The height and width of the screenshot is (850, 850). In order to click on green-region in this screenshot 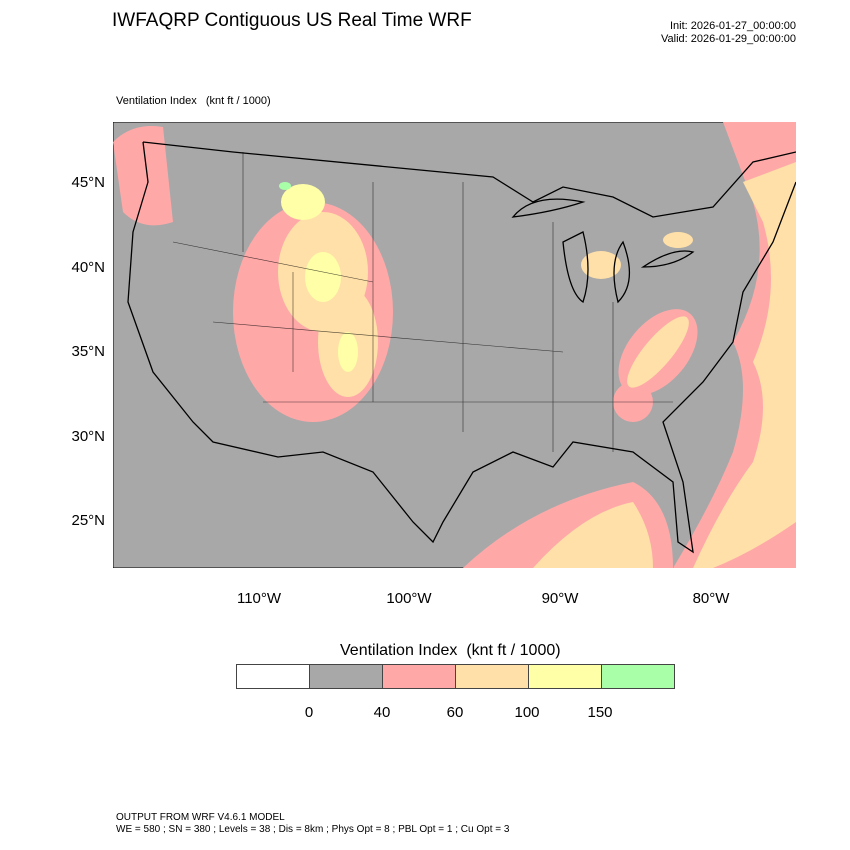, I will do `click(285, 186)`.